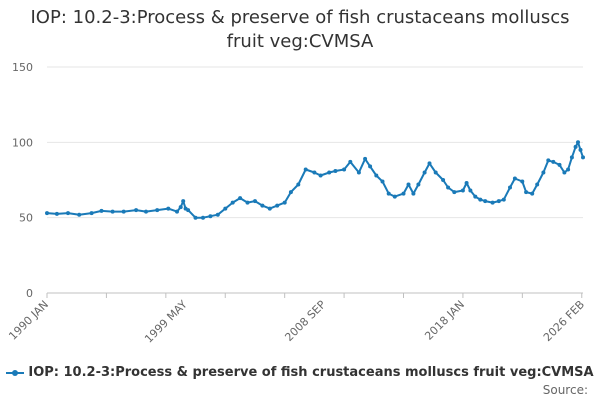 The width and height of the screenshot is (600, 400). What do you see at coordinates (444, 320) in the screenshot?
I see `x-tick-label: 2018 JAN` at bounding box center [444, 320].